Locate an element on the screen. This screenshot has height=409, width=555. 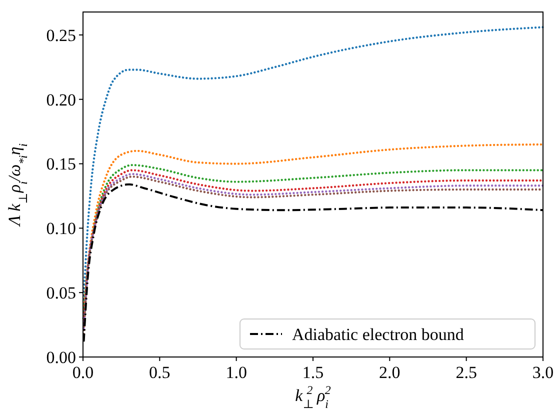
y-tick-label: 0.15 is located at coordinates (61, 164).